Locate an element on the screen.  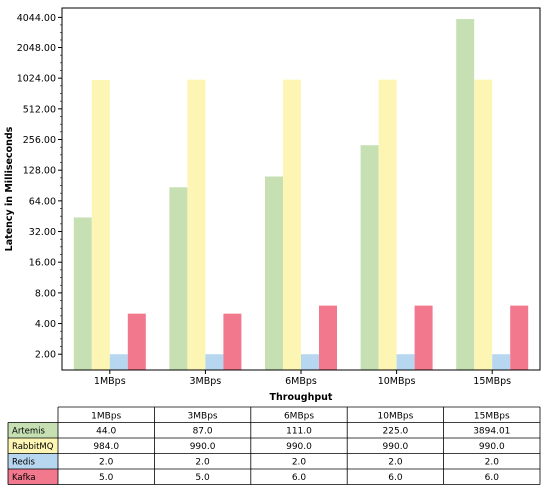
bar-artemis-3mbps is located at coordinates (178, 278).